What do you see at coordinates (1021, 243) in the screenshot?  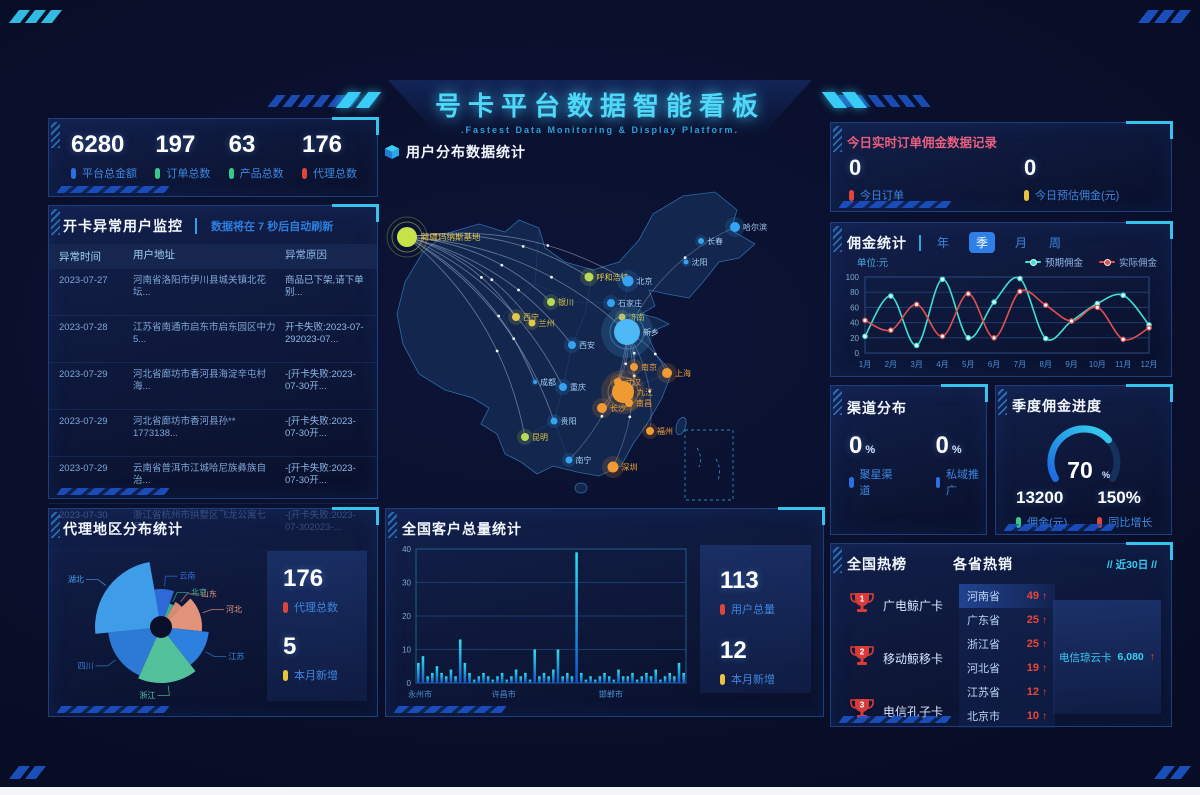 I see `tab-月: 月` at bounding box center [1021, 243].